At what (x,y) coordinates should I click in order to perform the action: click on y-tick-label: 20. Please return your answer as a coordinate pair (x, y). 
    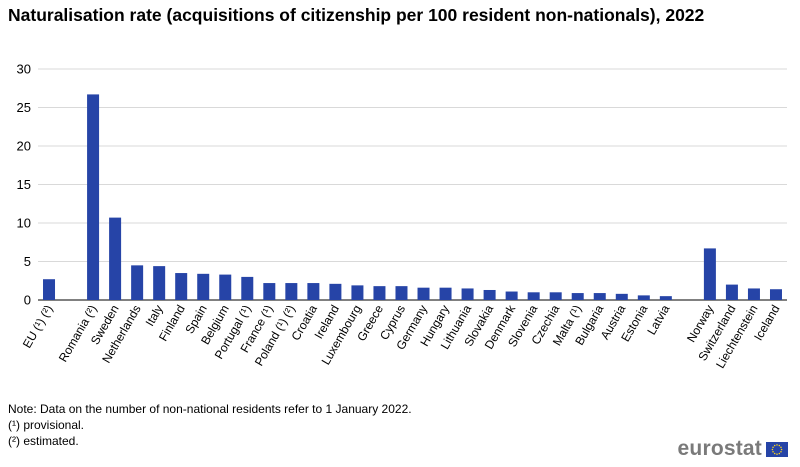
    Looking at the image, I should click on (24, 146).